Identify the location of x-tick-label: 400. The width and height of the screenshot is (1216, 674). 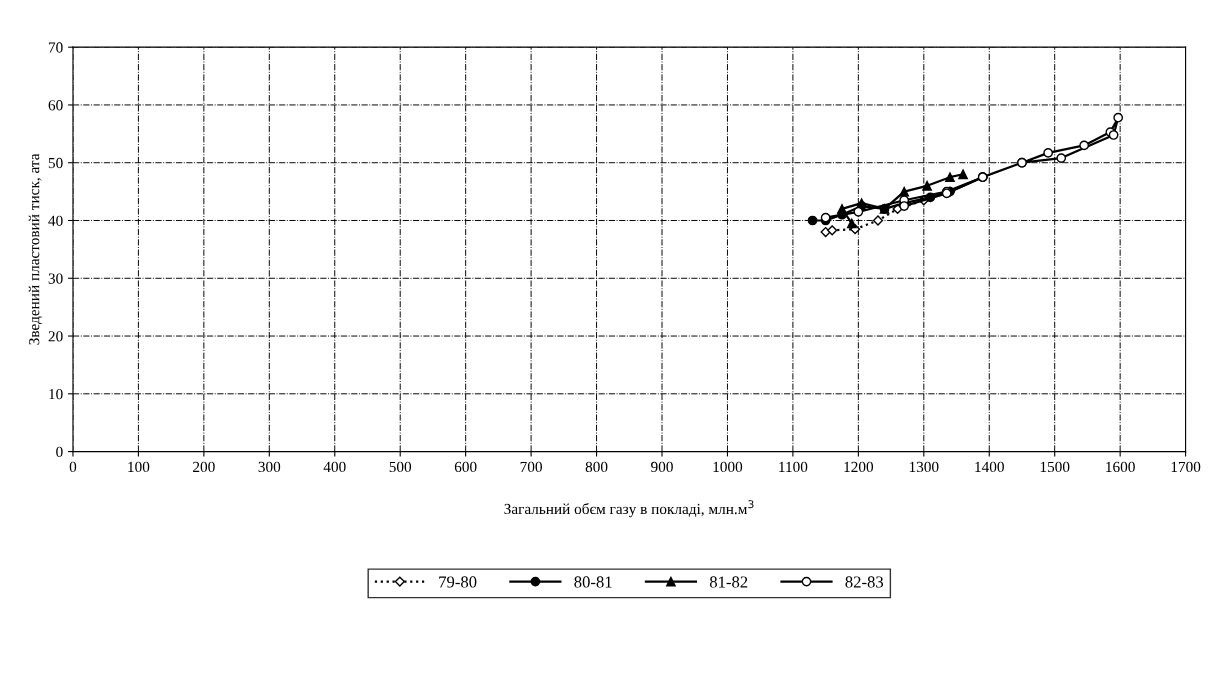
(334, 467).